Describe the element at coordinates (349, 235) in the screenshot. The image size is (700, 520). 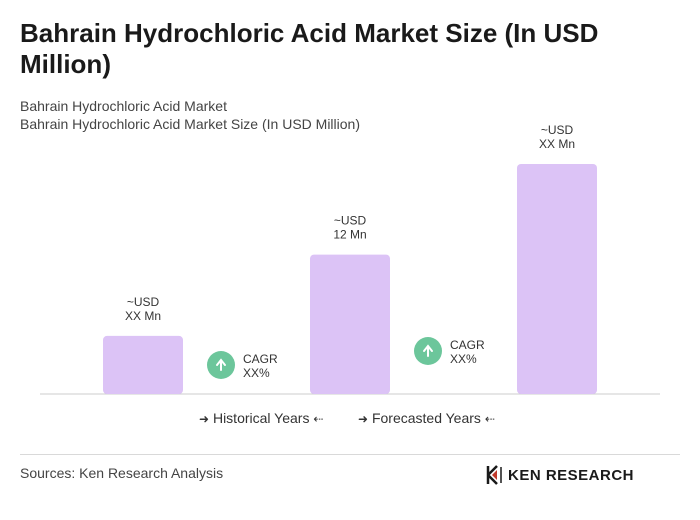
I see `bar-value-label: 12 Mn` at that location.